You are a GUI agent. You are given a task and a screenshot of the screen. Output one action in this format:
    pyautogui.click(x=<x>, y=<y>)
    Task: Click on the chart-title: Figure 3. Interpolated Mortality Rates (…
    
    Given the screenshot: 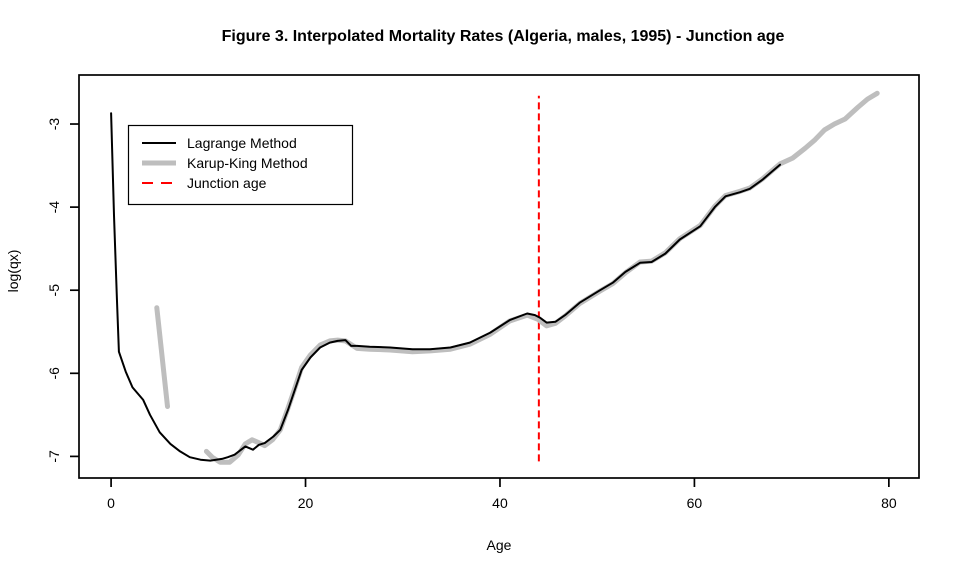 What is the action you would take?
    pyautogui.click(x=503, y=36)
    